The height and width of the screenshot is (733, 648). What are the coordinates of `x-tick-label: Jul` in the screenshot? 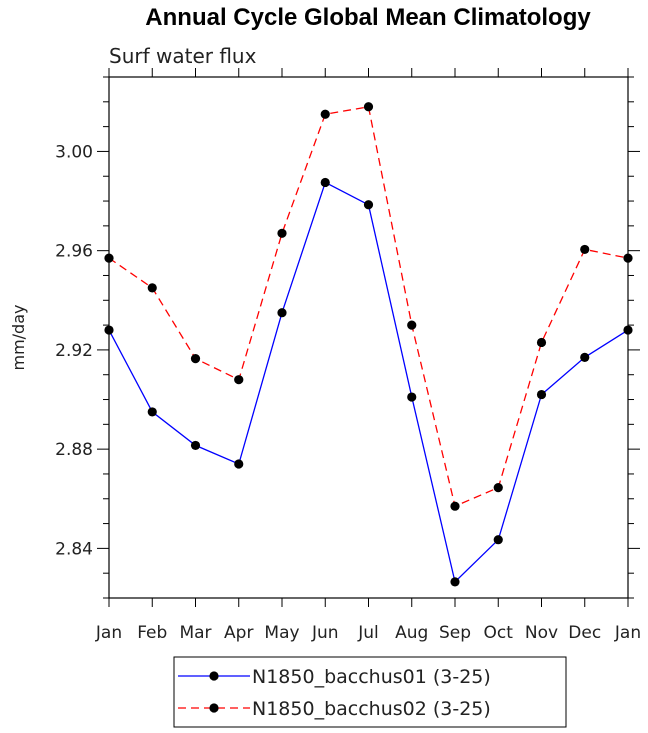 It's located at (368, 633).